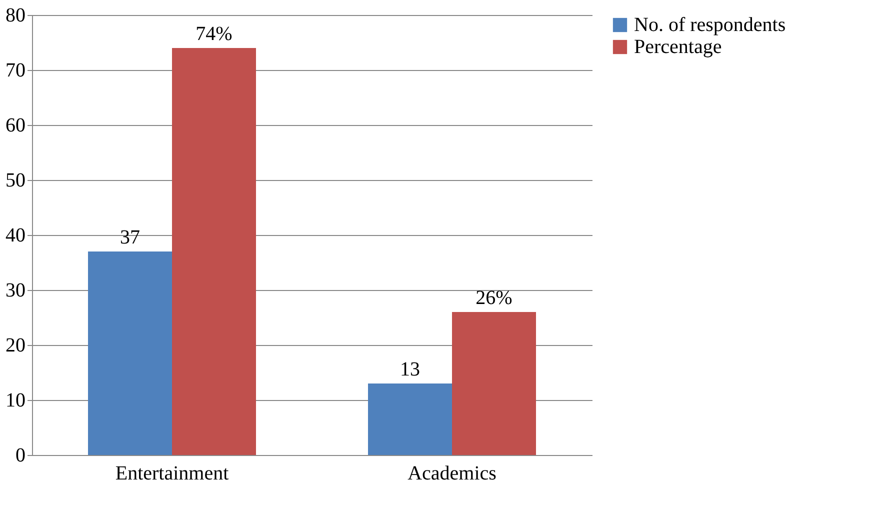  Describe the element at coordinates (130, 237) in the screenshot. I see `data-label: 37` at that location.